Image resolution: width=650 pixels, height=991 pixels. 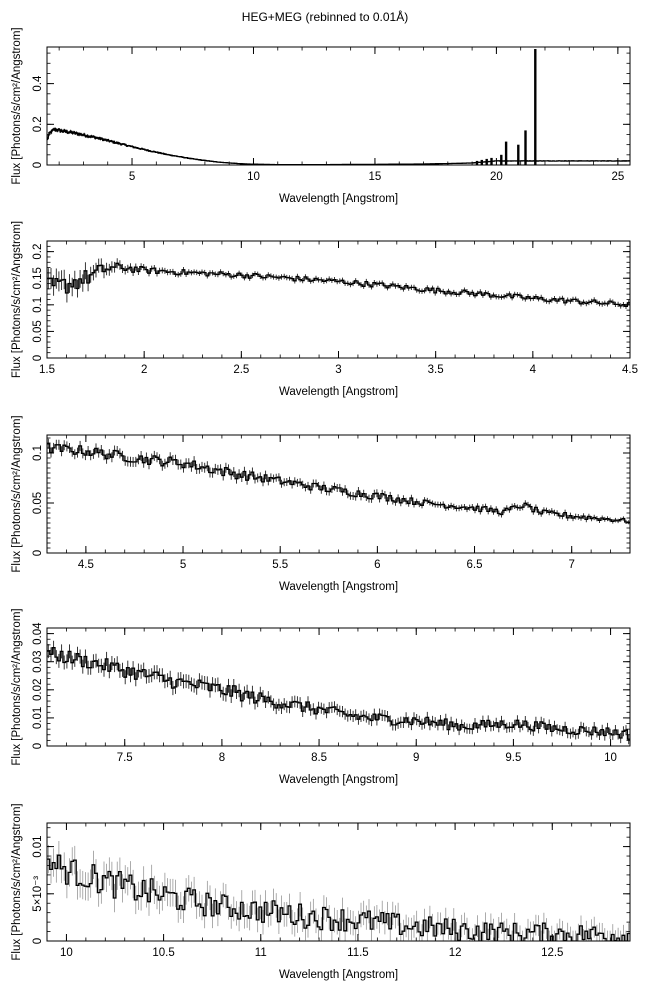 I want to click on x-tick-label: 8, so click(x=222, y=758).